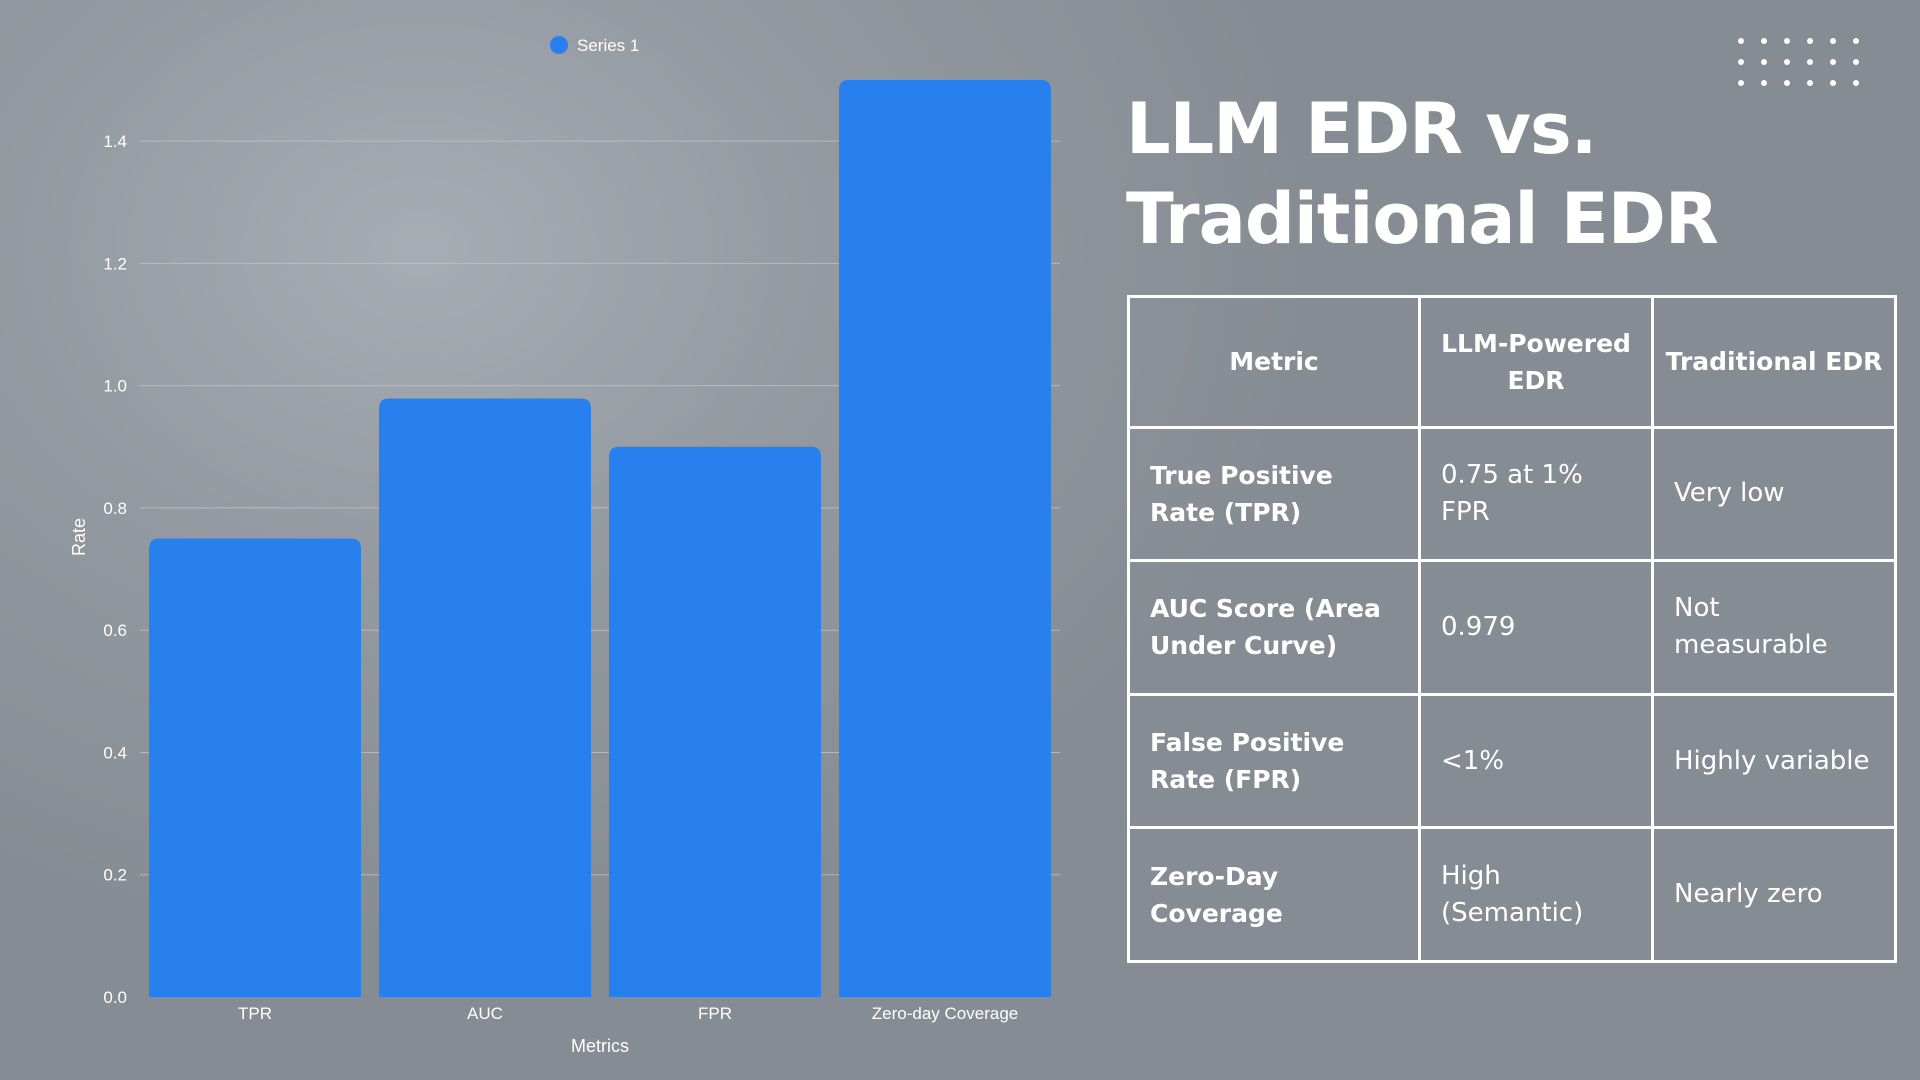 The width and height of the screenshot is (1920, 1080). I want to click on bar-fpr, so click(715, 721).